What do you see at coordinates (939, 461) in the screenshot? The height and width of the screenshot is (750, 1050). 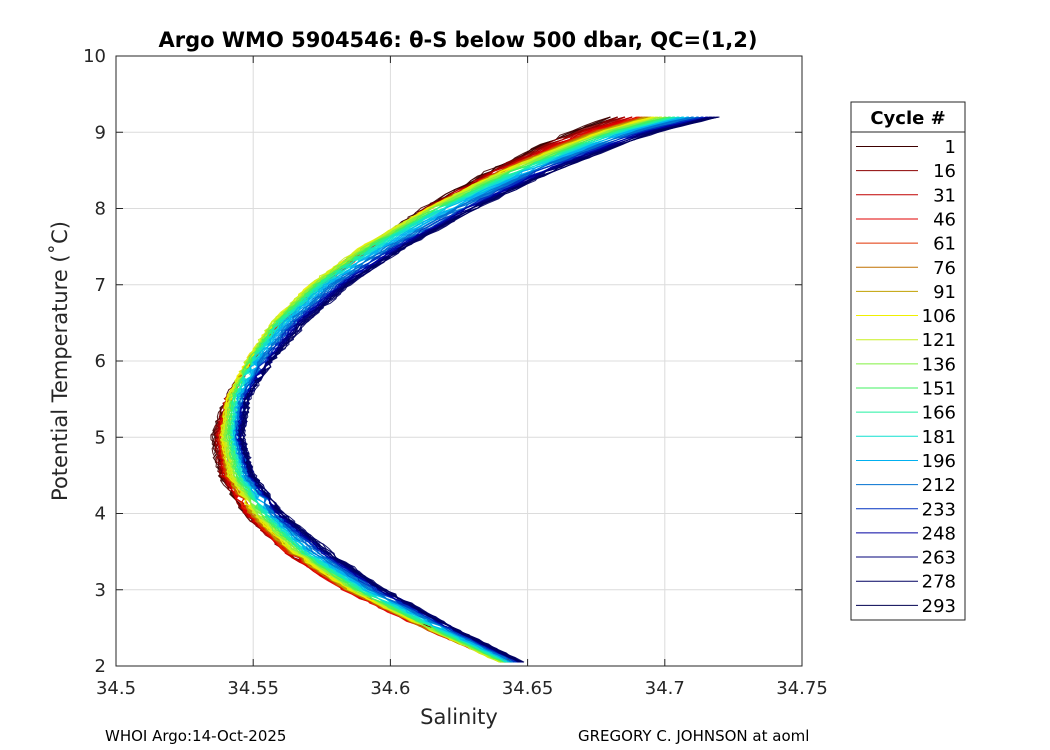 I see `legend-entry-label: 196` at bounding box center [939, 461].